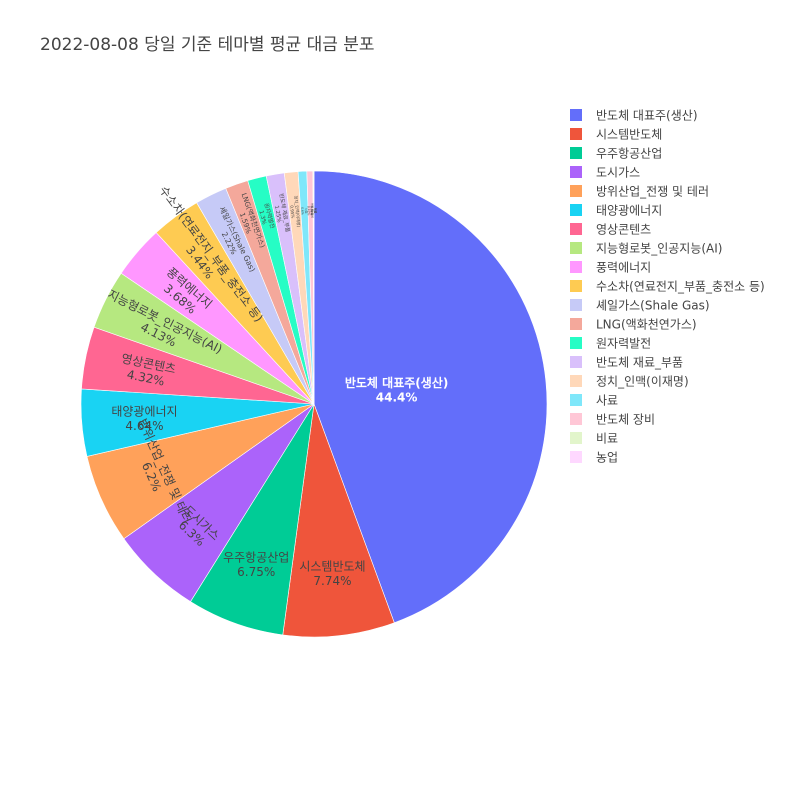  I want to click on slice-18-percent: 0.06%, so click(311, 211).